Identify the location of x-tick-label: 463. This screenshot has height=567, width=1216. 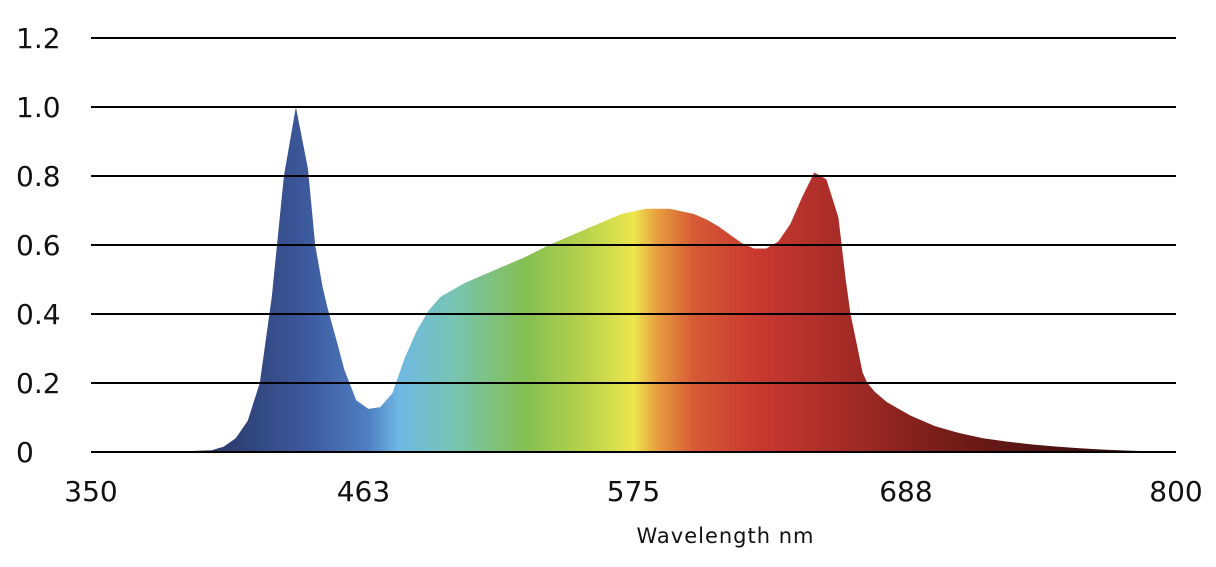
(363, 491).